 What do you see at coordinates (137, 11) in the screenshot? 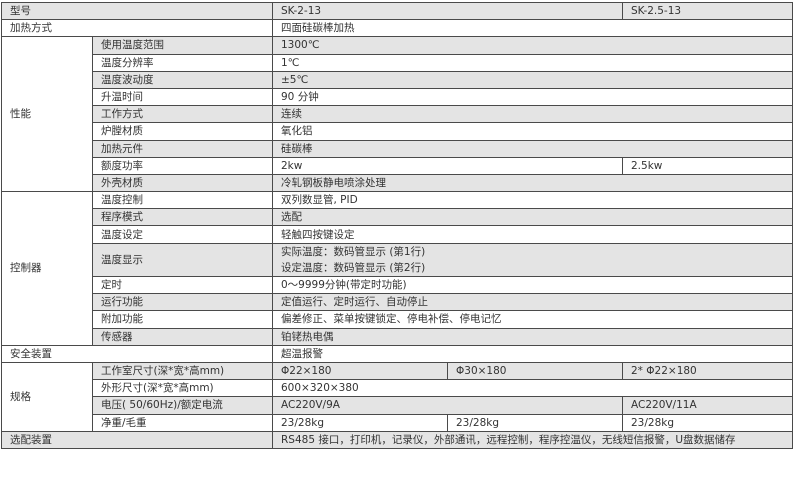
I see `model-label: 型号` at bounding box center [137, 11].